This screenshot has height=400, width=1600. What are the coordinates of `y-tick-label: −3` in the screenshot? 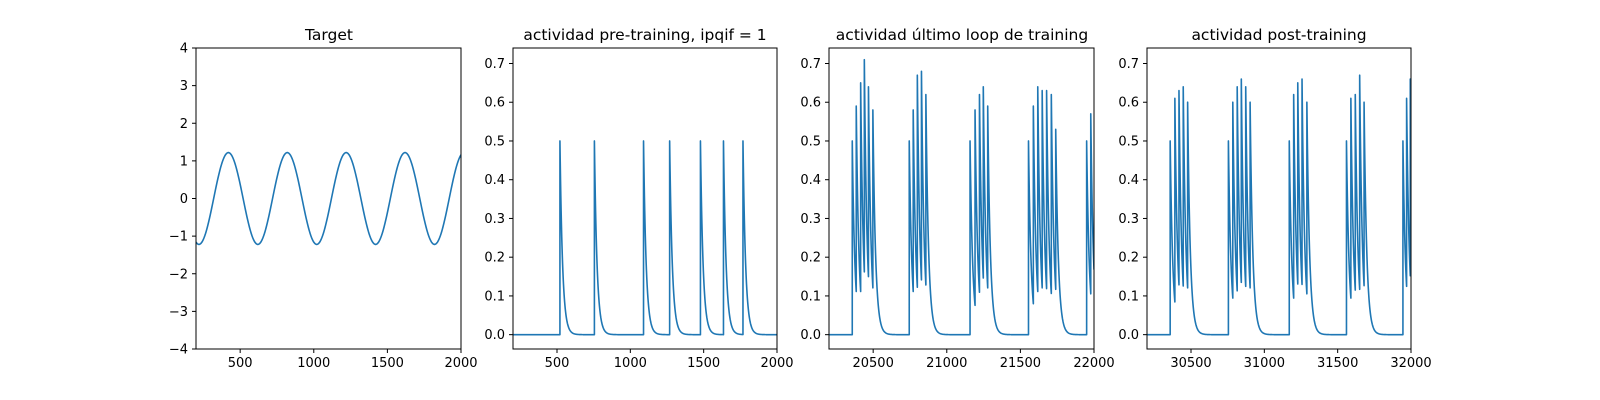 It's located at (178, 312).